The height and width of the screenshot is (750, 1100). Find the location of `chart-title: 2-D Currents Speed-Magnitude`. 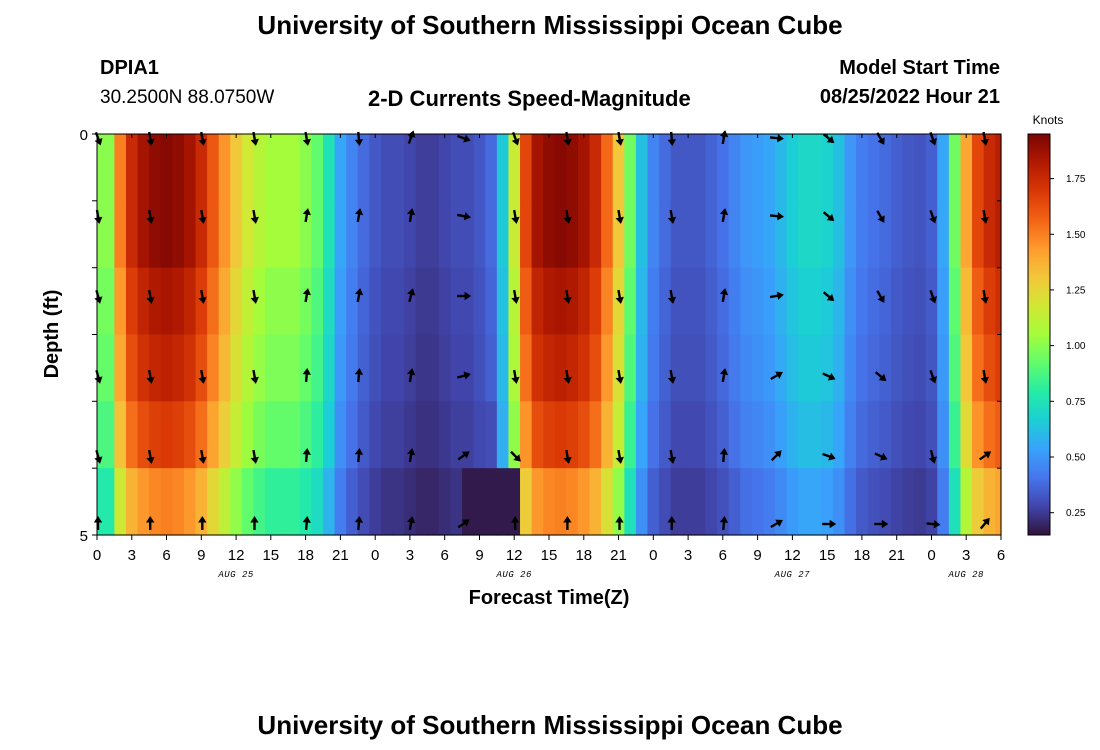

chart-title: 2-D Currents Speed-Magnitude is located at coordinates (529, 98).